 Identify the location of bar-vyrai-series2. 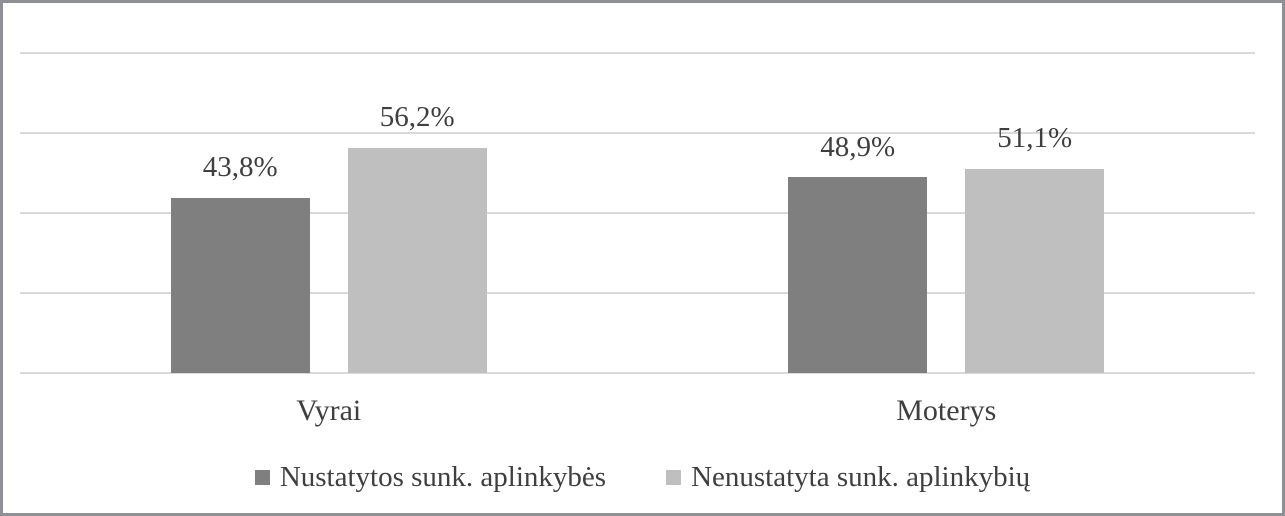
(417, 260).